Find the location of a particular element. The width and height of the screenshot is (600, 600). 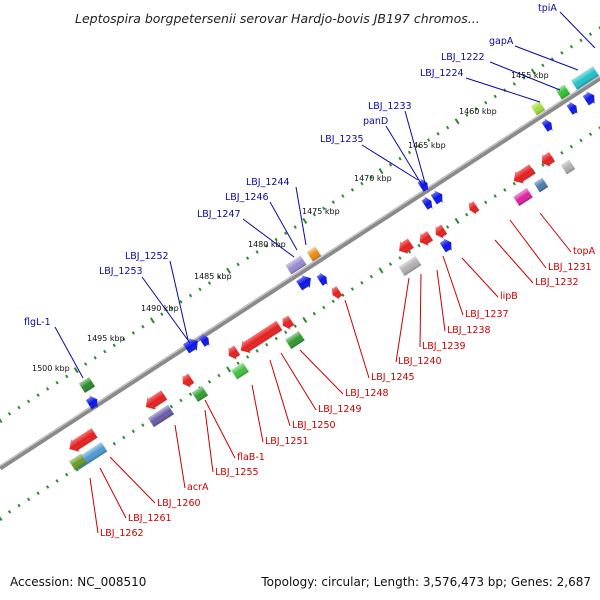

gene-label-LBJ_1260: LBJ_1260 is located at coordinates (179, 503).